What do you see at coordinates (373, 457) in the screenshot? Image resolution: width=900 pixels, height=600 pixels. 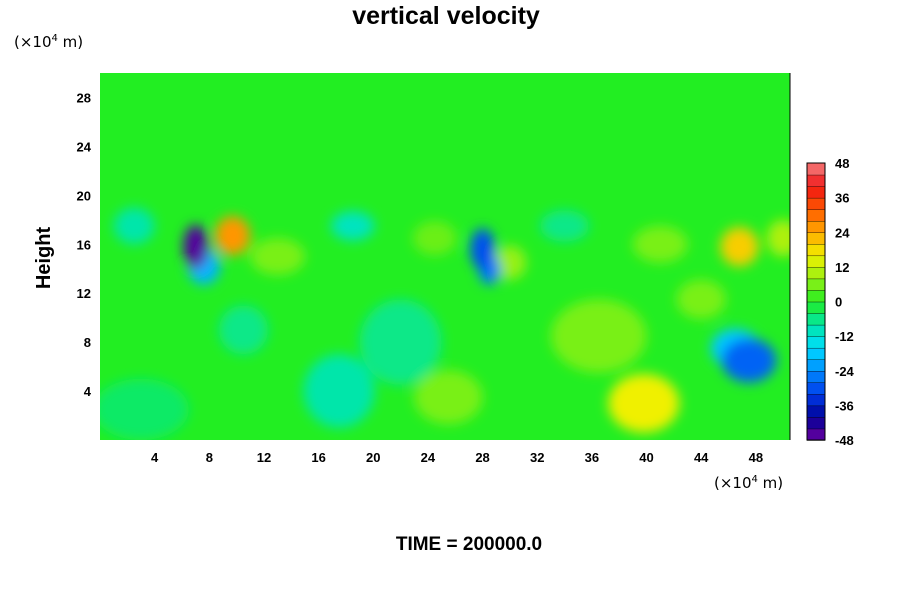 I see `x-tick-label: 20` at bounding box center [373, 457].